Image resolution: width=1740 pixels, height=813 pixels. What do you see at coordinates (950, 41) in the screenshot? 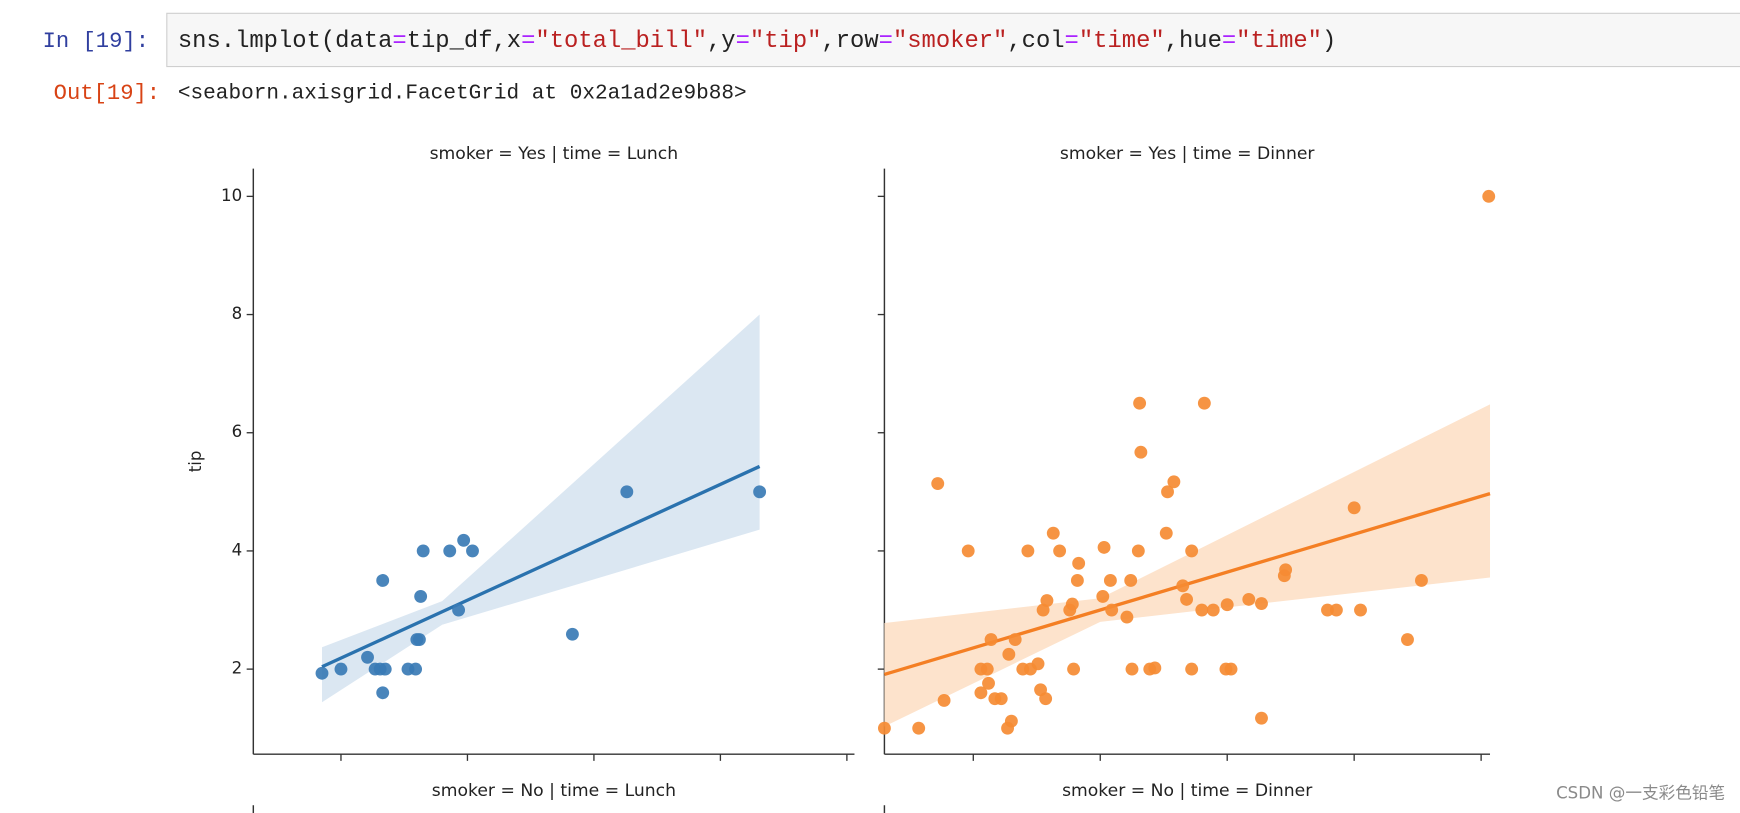
I see `code-token: "smoker"` at bounding box center [950, 41].